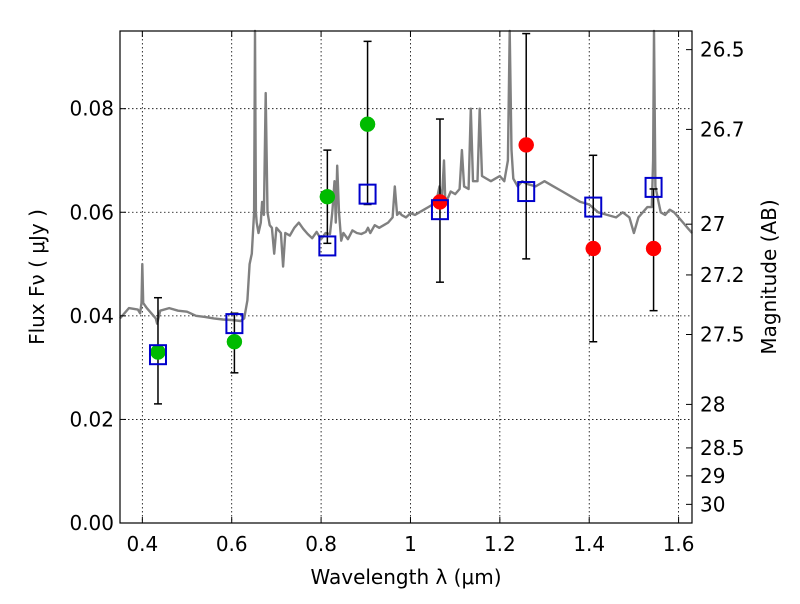  I want to click on y-tick-label: 0.04, so click(91, 316).